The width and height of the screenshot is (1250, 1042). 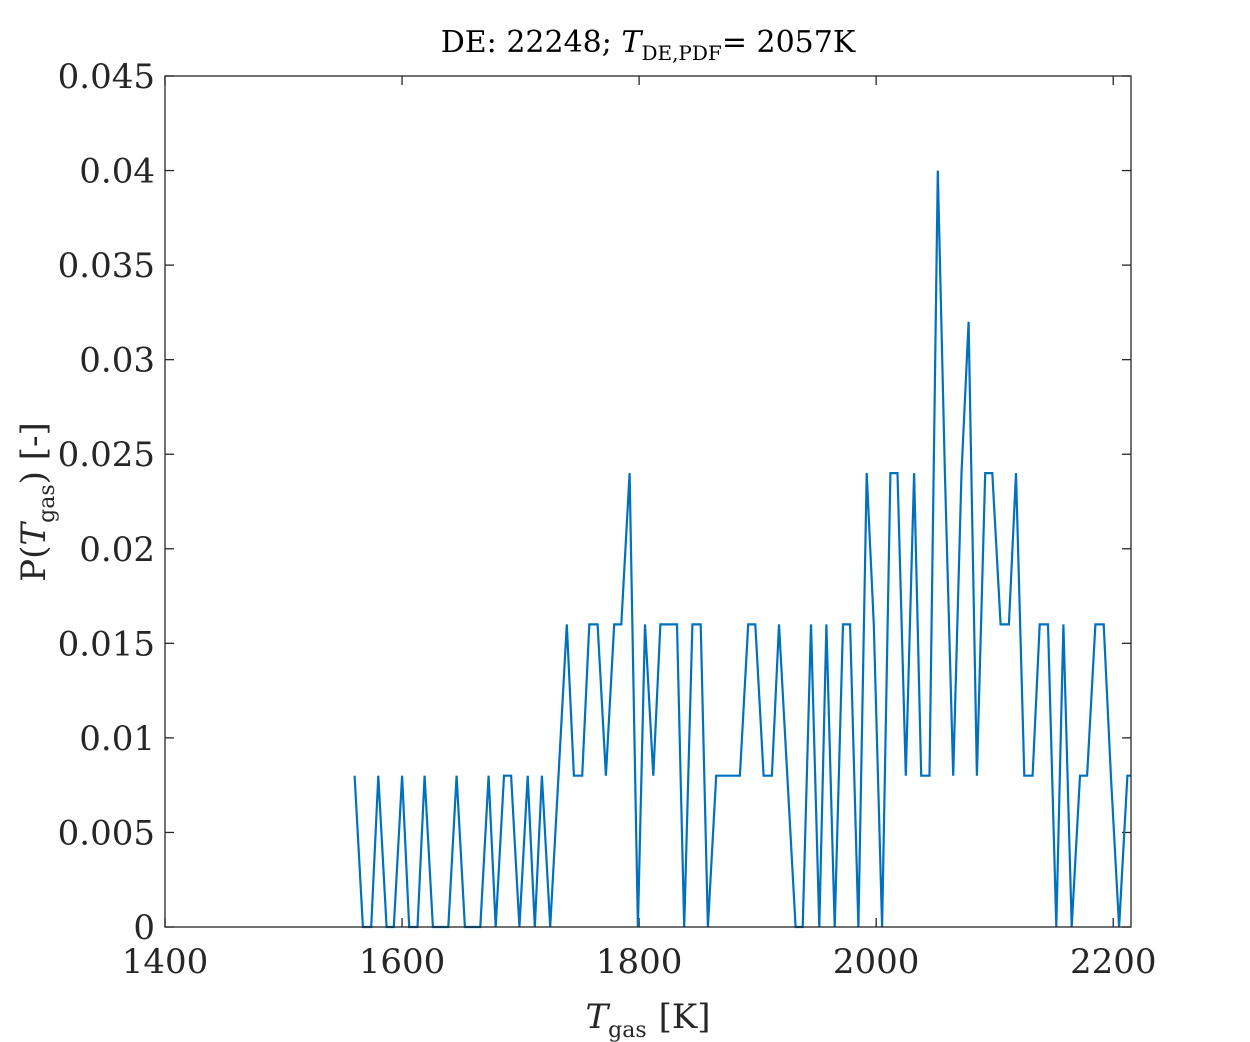 What do you see at coordinates (402, 962) in the screenshot?
I see `x-tick-label: 1600` at bounding box center [402, 962].